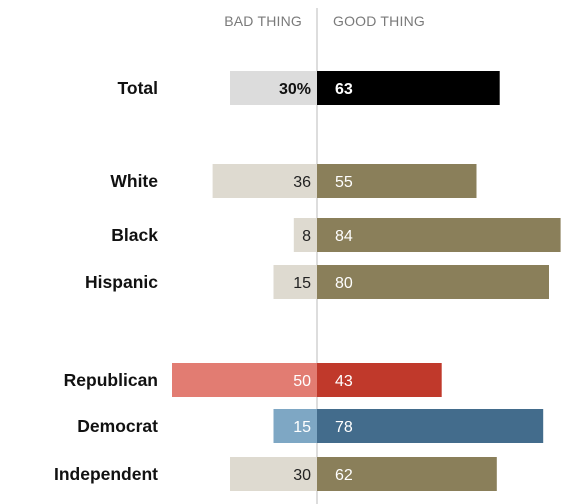  I want to click on chart-row-white: White 36 55, so click(293, 181).